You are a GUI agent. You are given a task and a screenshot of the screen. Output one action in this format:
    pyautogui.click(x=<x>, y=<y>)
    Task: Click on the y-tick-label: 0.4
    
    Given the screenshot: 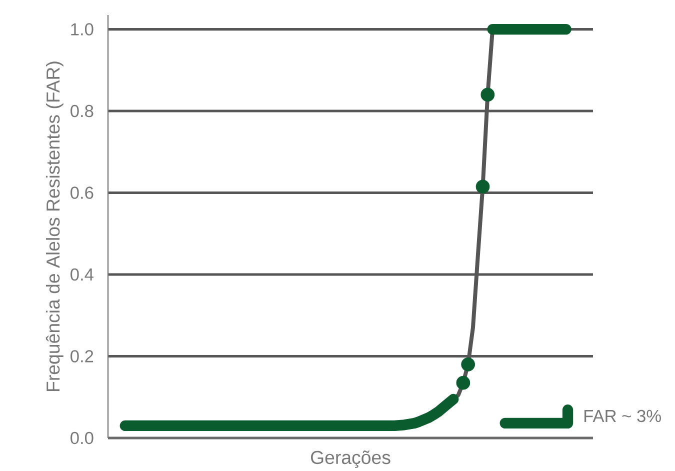 What is the action you would take?
    pyautogui.click(x=82, y=274)
    